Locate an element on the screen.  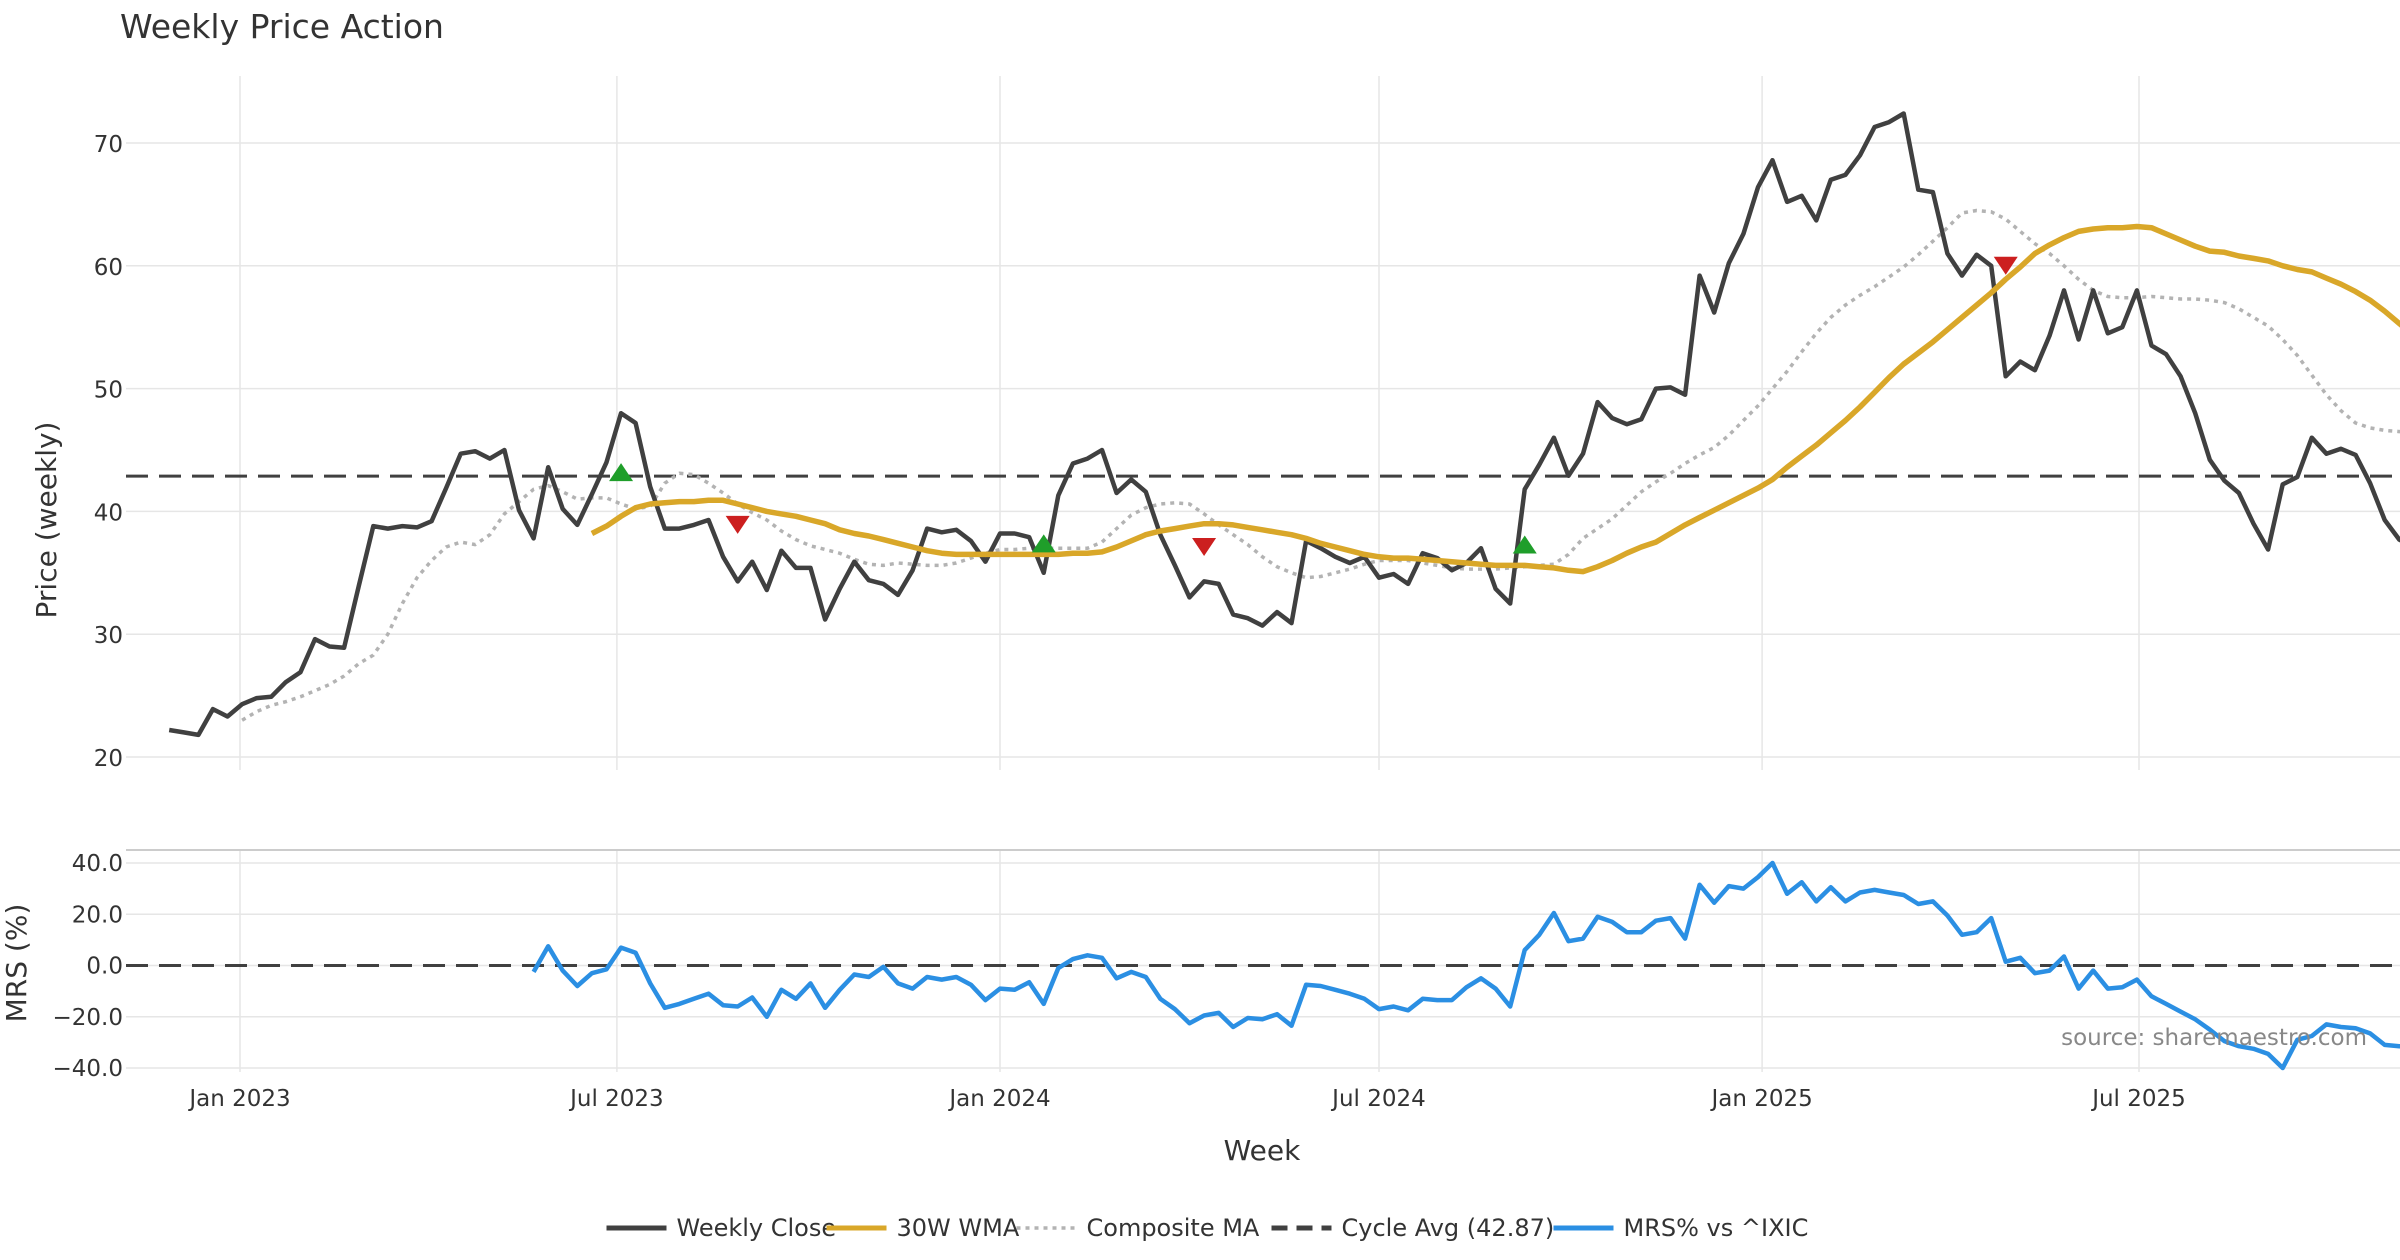
main-y-tick-label: 60 is located at coordinates (108, 268).